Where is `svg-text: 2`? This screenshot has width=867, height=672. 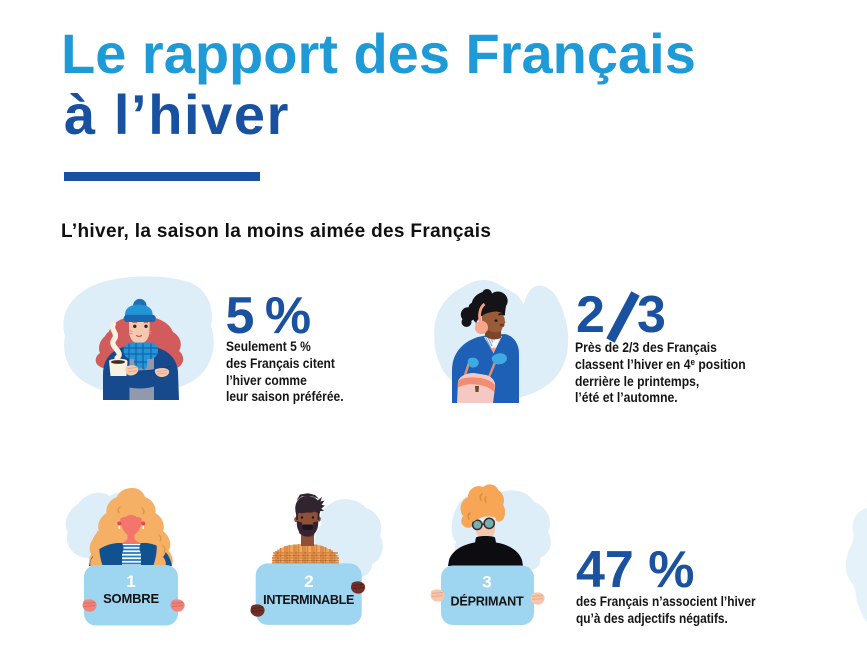
svg-text: 2 is located at coordinates (308, 581).